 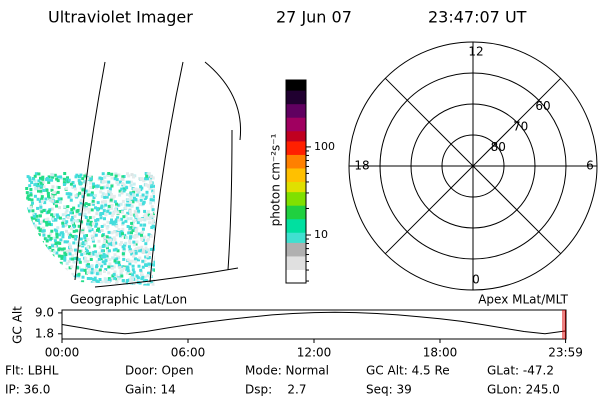 I want to click on altitude-plot: 9.0 1.8 00:00 06:00 12:00 18:00 23:59, so click(x=309, y=332).